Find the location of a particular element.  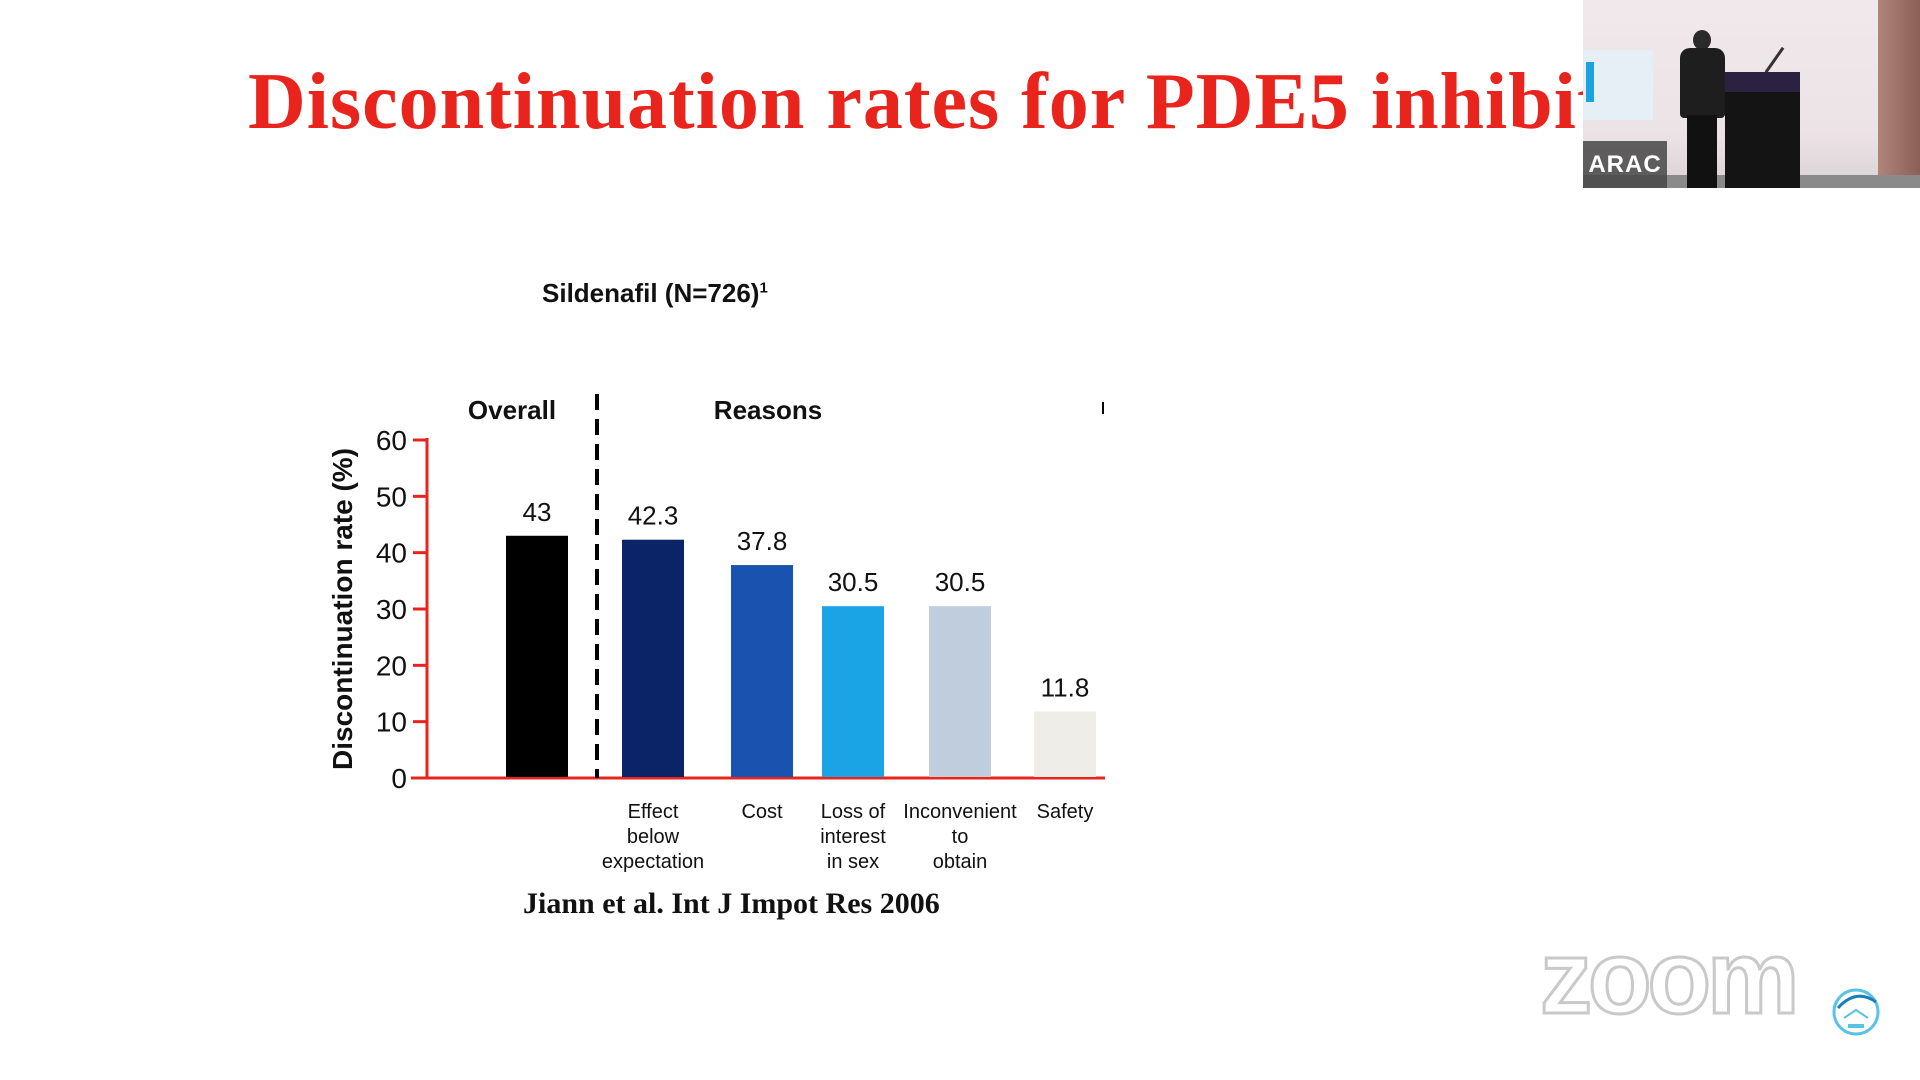

bar-value-label-5: 11.8 is located at coordinates (1065, 688).